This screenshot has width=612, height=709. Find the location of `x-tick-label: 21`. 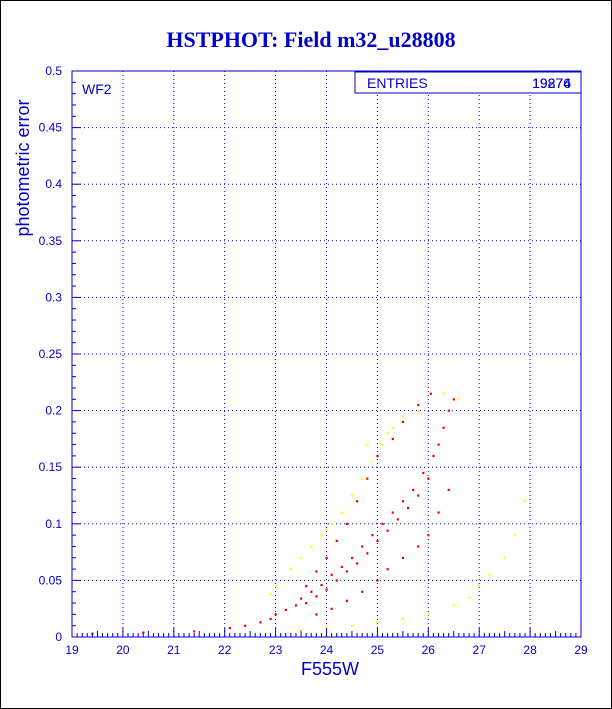

x-tick-label: 21 is located at coordinates (174, 650).